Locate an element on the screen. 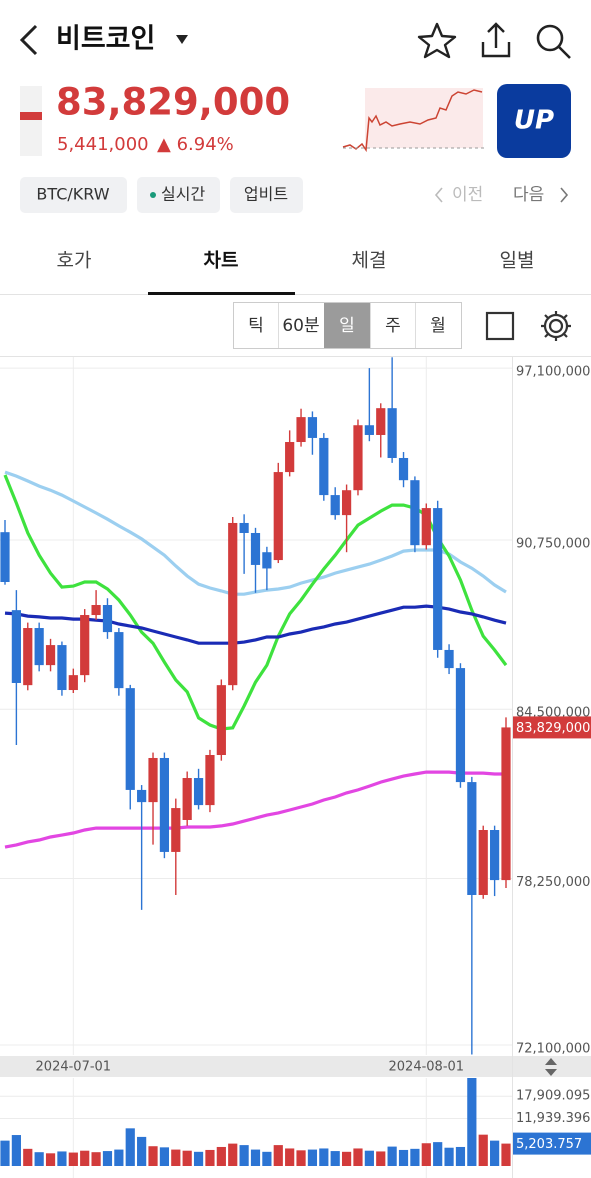  exchange-logo is located at coordinates (534, 121).